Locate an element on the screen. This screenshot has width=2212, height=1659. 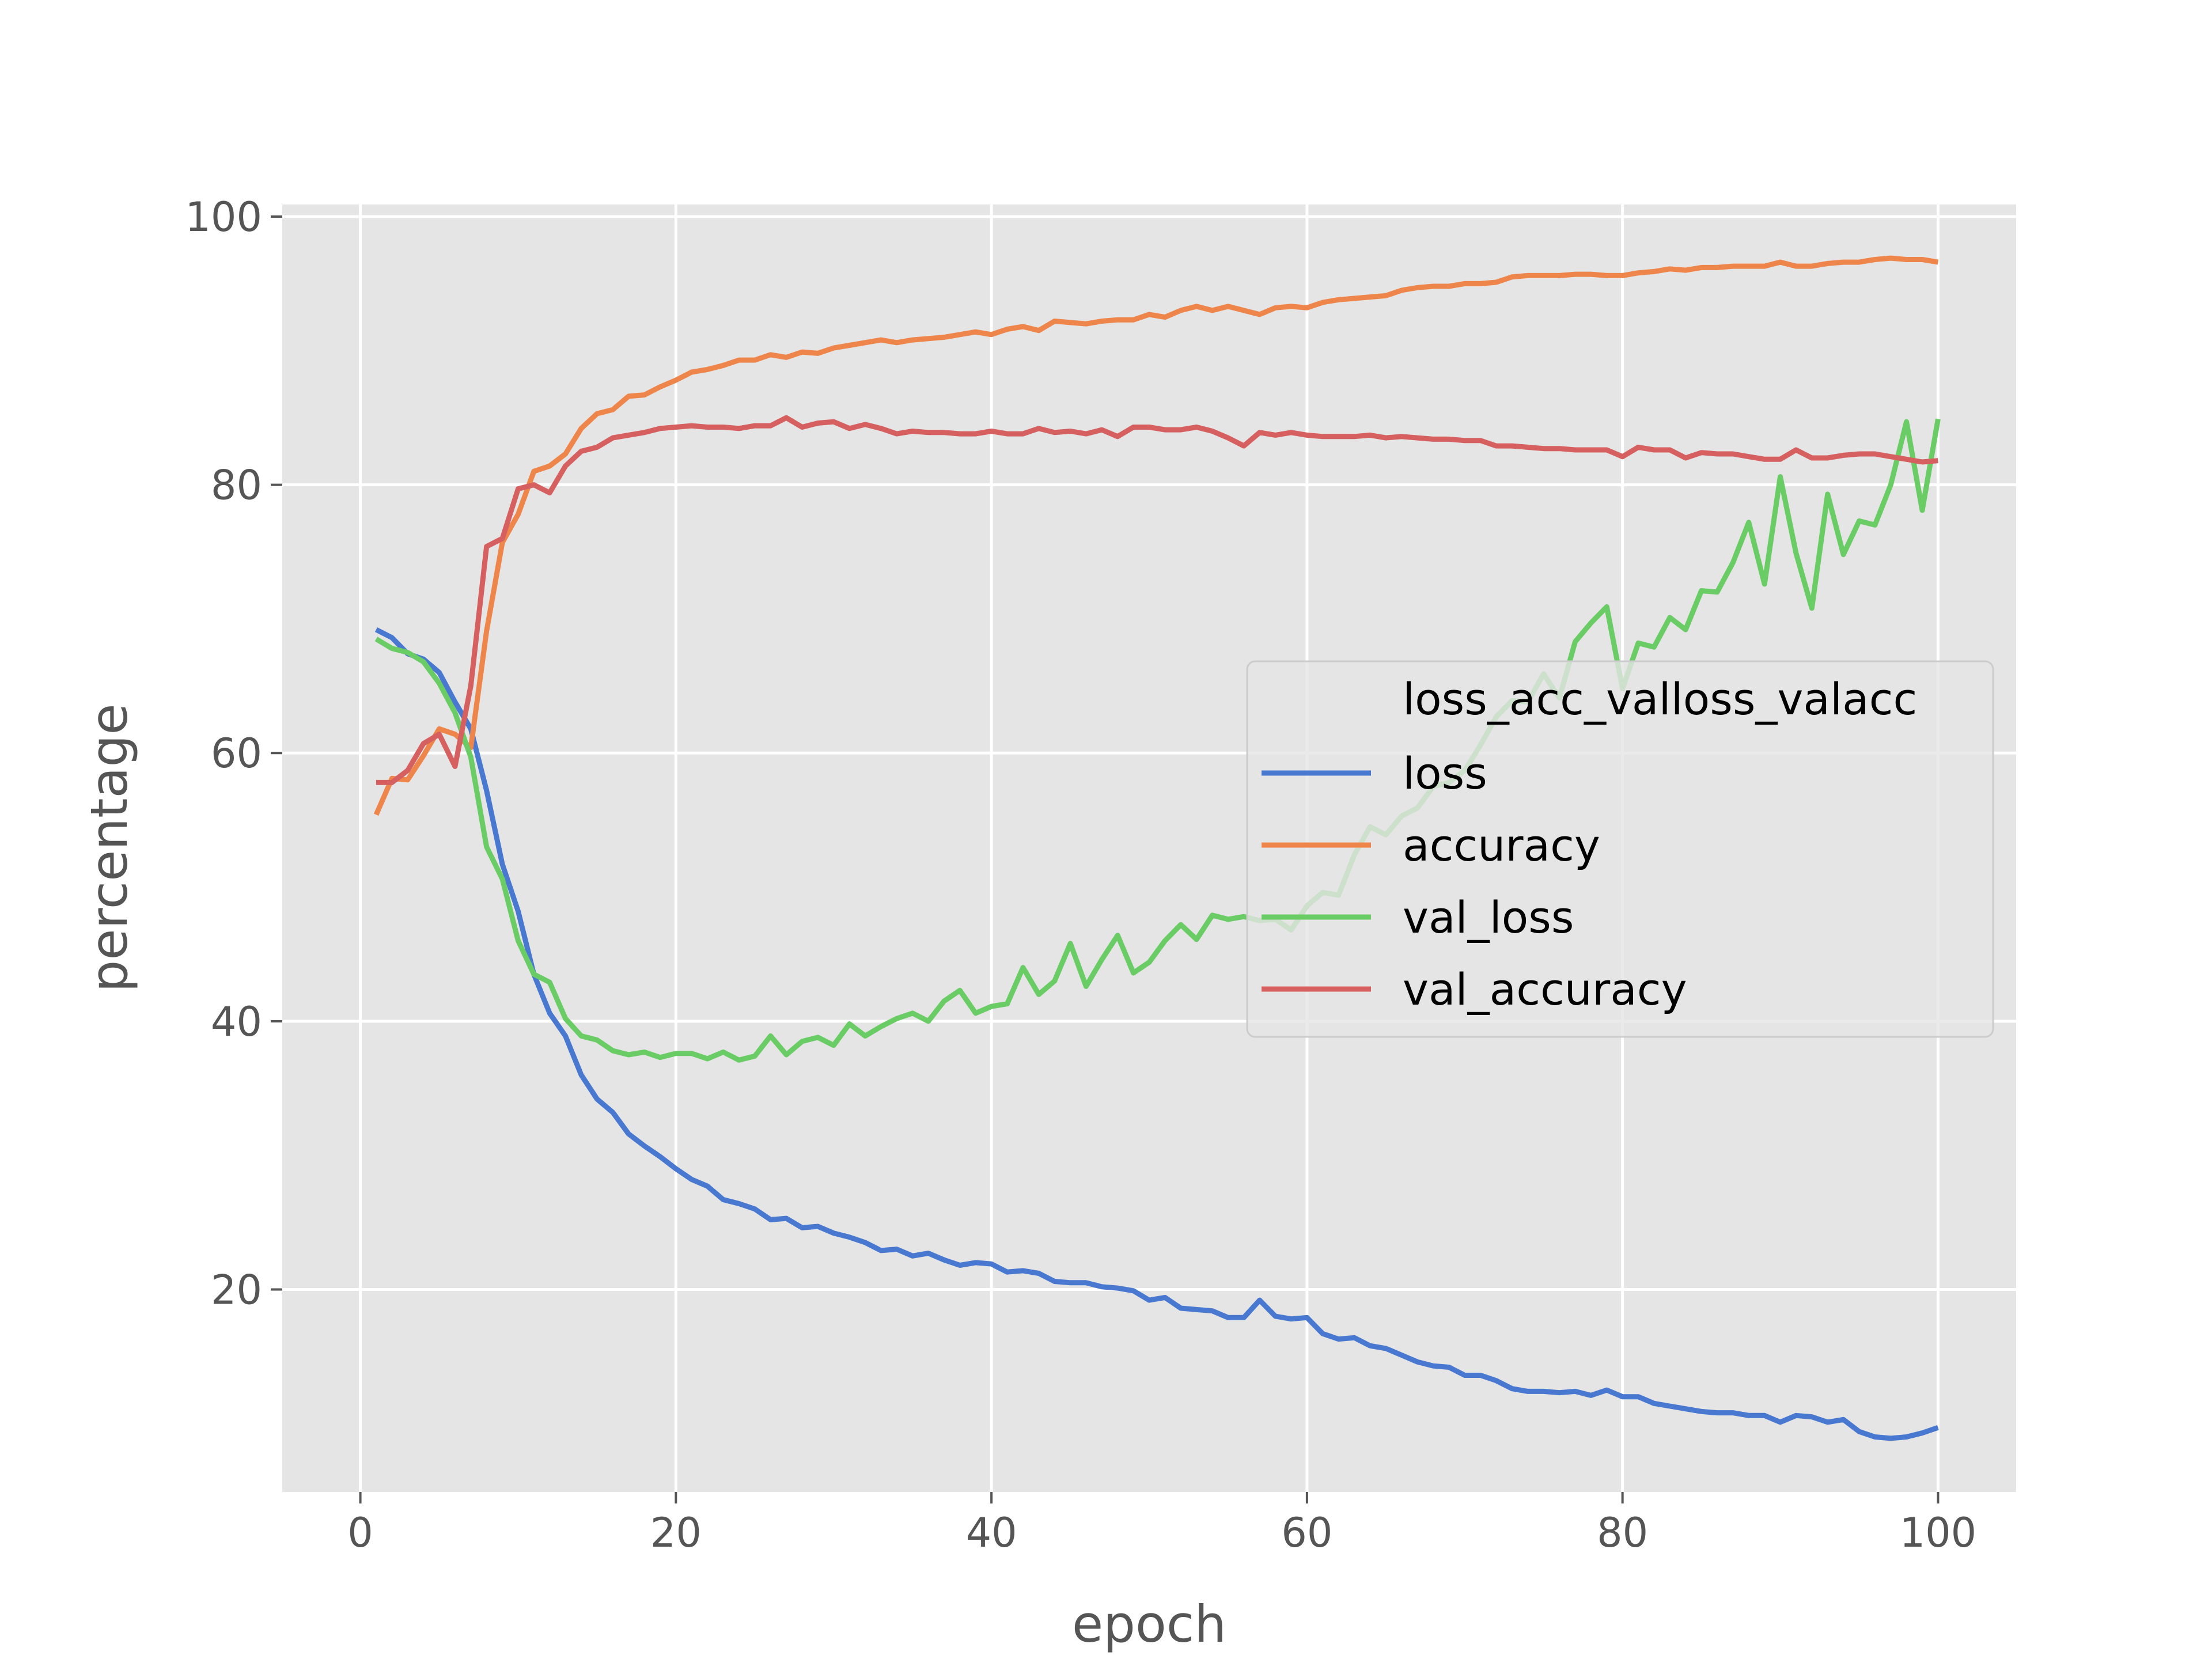
y-axis-label: percentage is located at coordinates (109, 848).